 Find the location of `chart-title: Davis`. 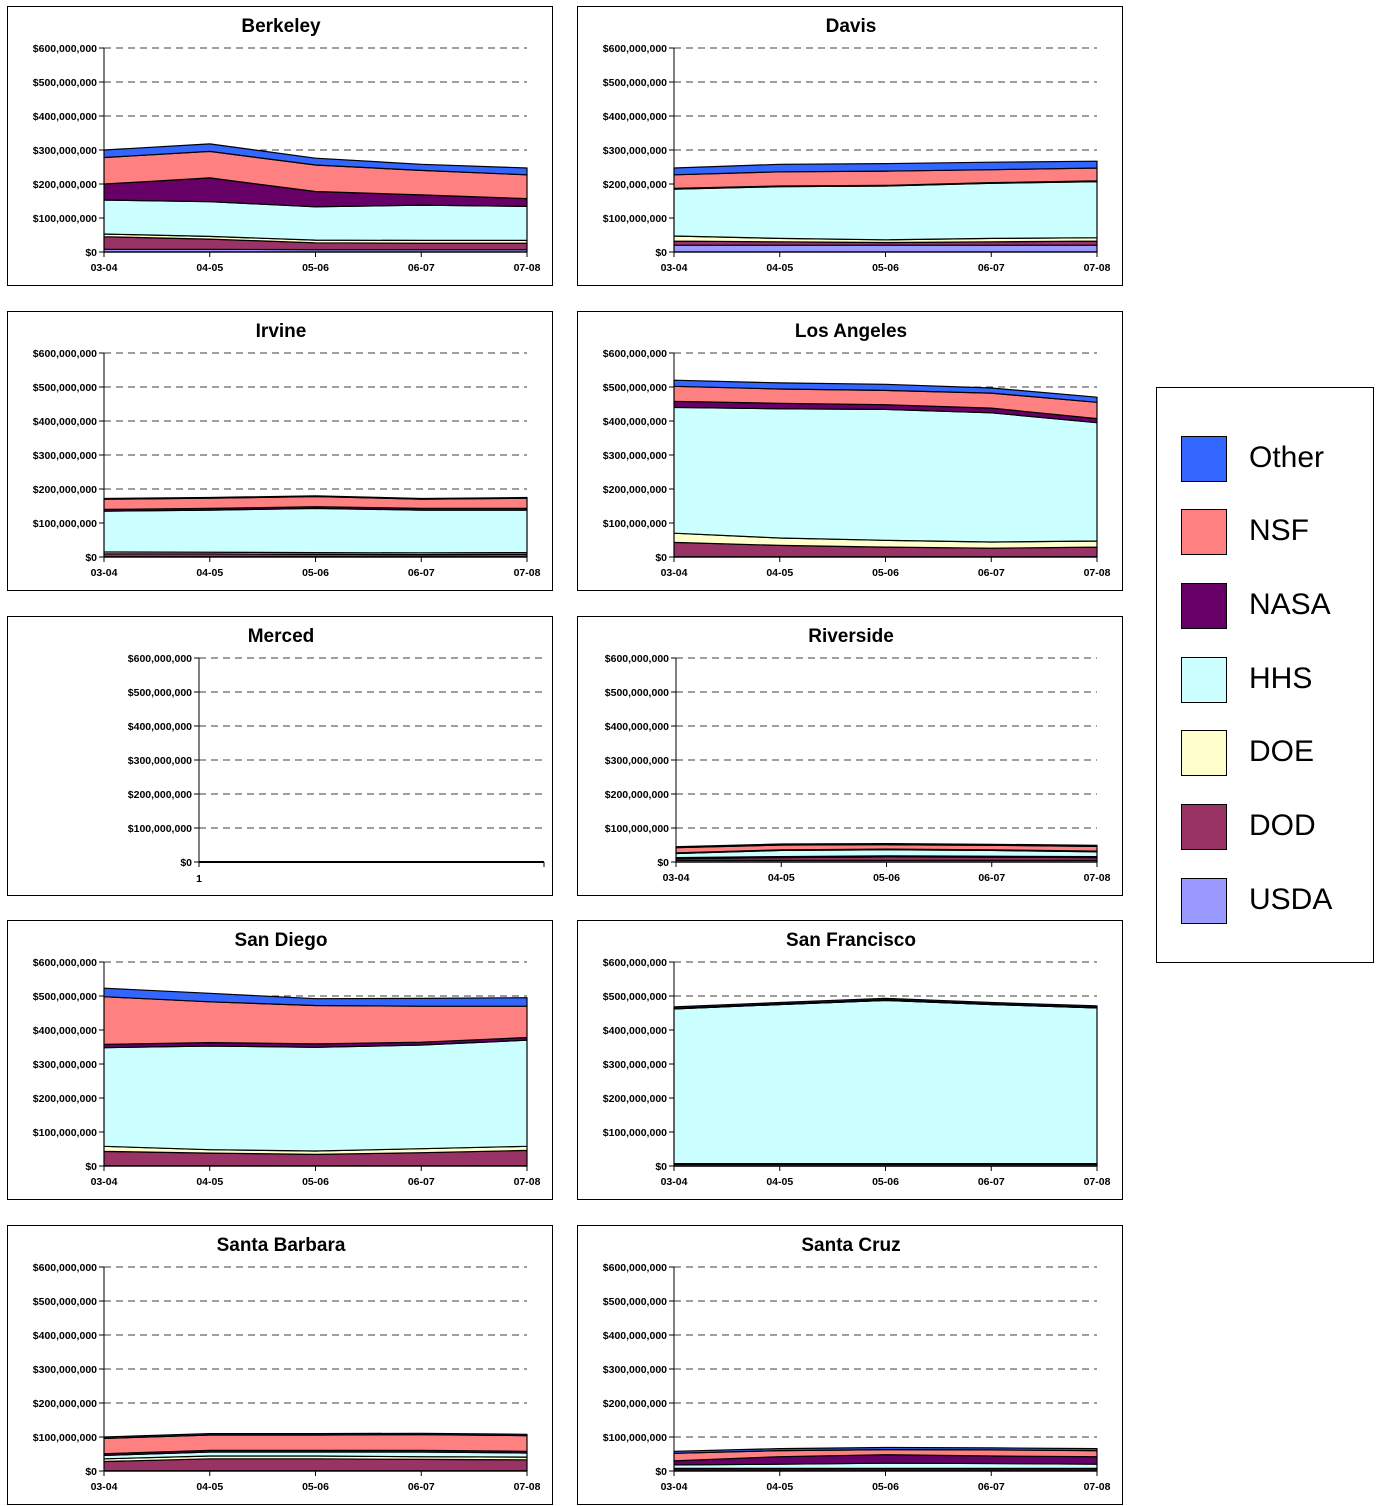

chart-title: Davis is located at coordinates (851, 26).